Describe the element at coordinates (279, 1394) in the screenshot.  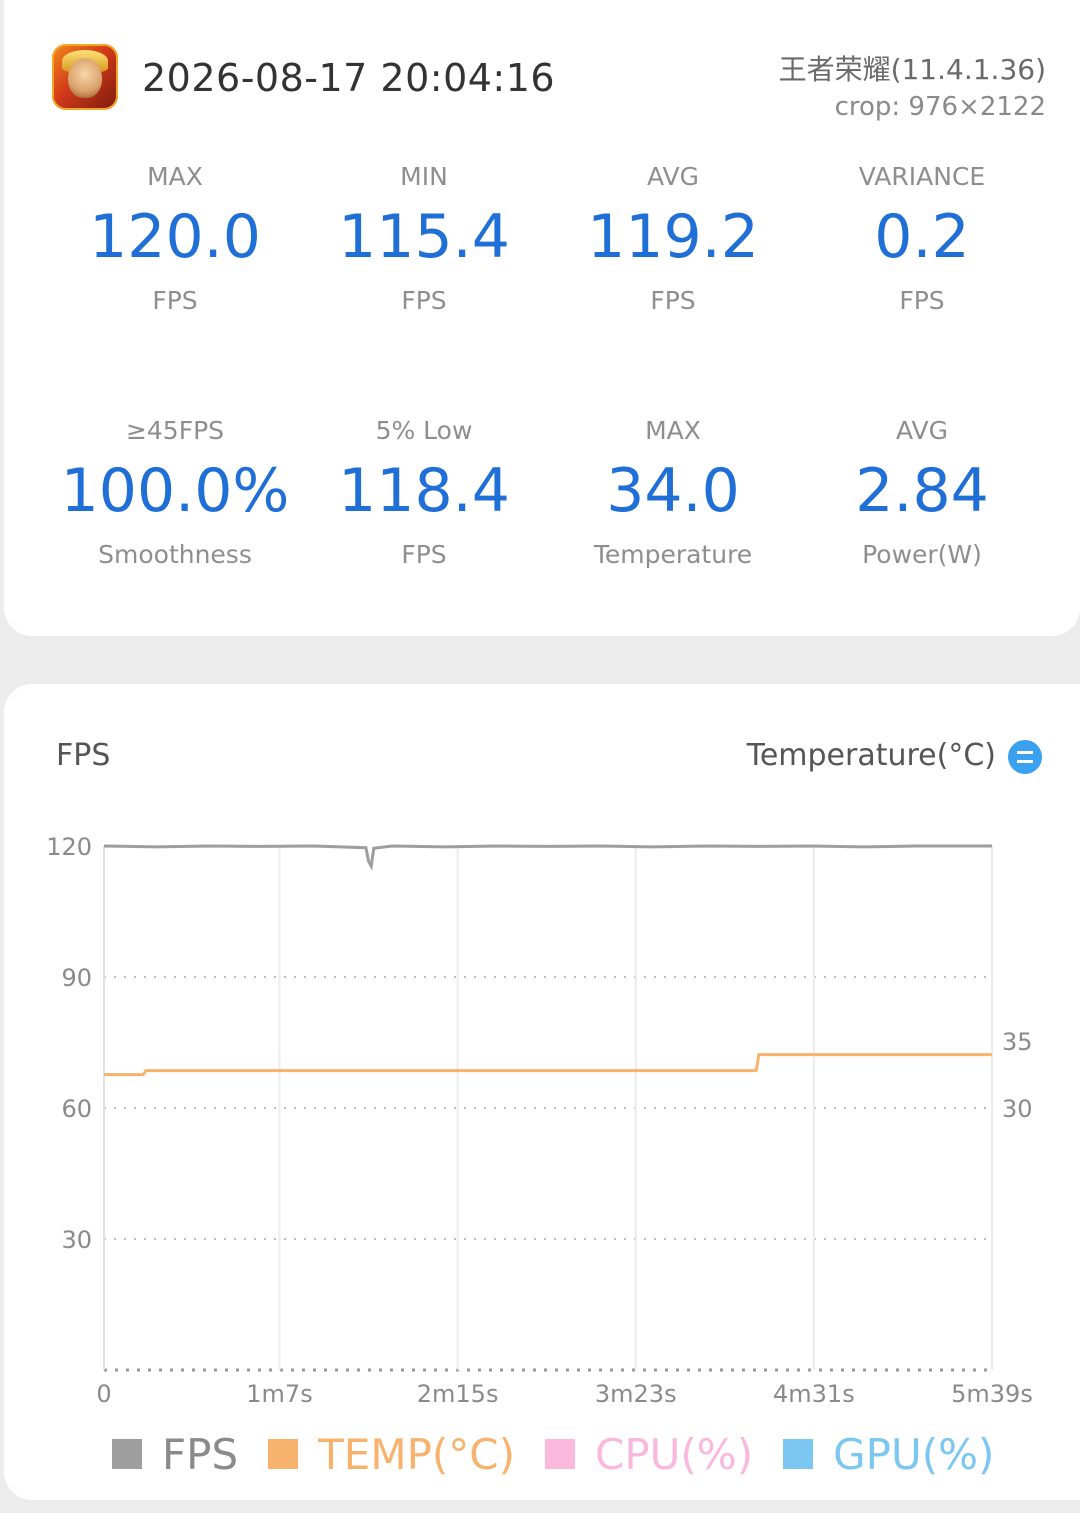
I see `x-tick-label: 1m7s` at that location.